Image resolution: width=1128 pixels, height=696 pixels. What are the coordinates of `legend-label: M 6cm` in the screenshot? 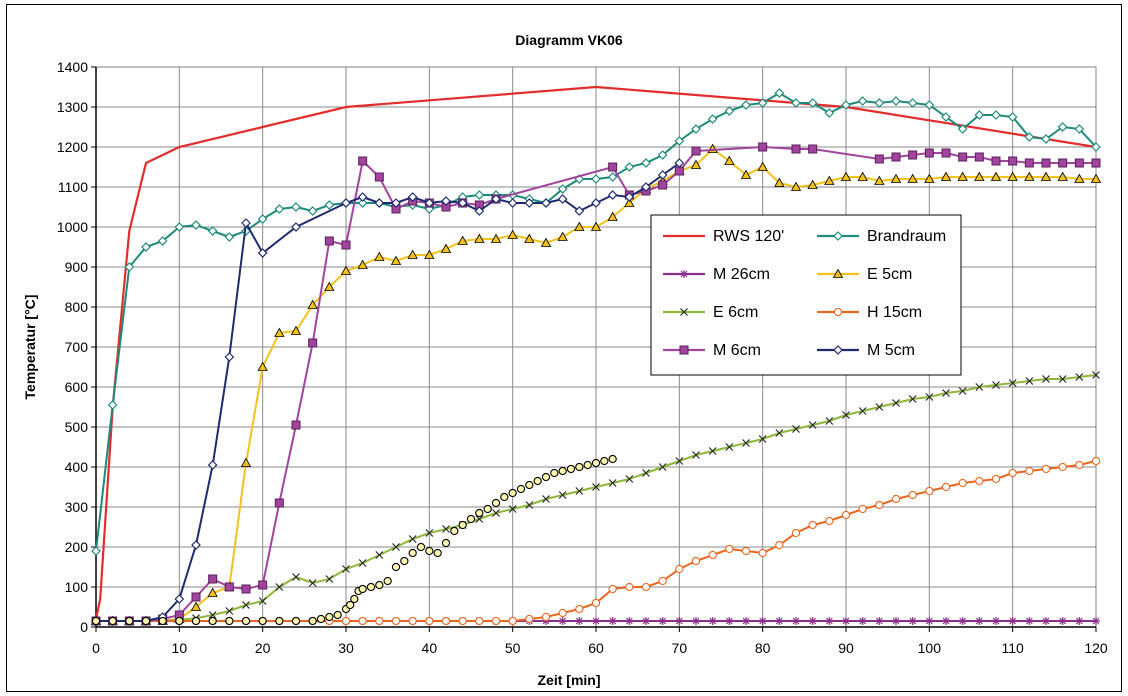 It's located at (737, 350).